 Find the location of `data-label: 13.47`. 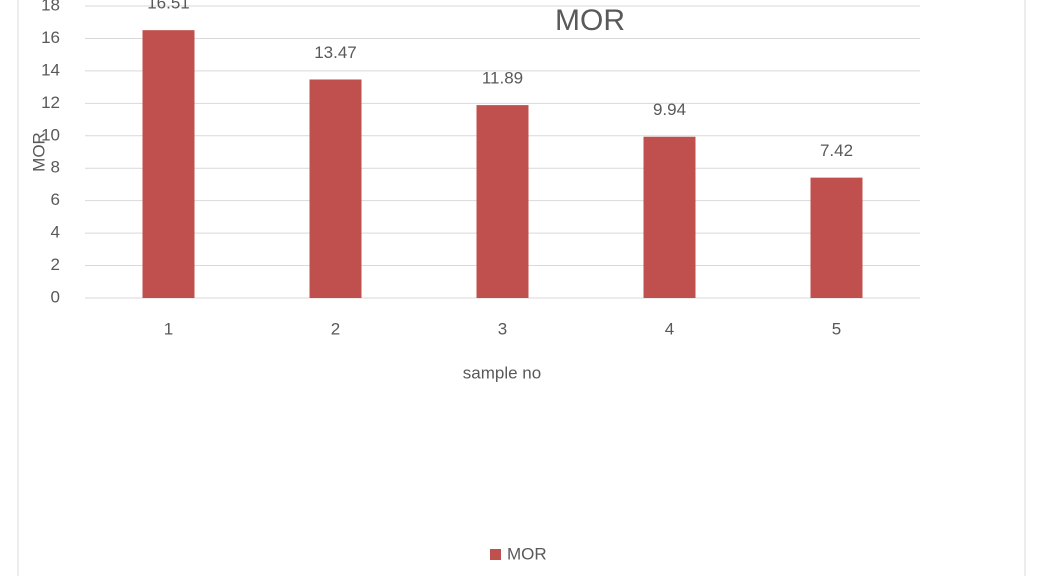

data-label: 13.47 is located at coordinates (335, 52).